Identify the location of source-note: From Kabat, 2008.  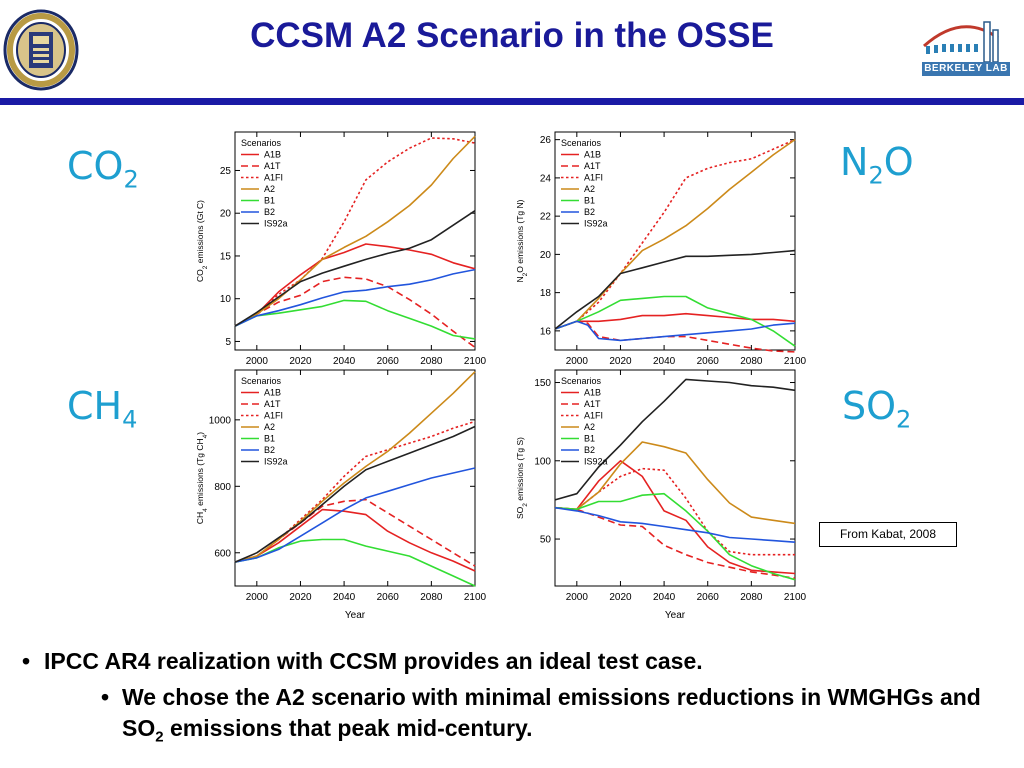
(888, 534).